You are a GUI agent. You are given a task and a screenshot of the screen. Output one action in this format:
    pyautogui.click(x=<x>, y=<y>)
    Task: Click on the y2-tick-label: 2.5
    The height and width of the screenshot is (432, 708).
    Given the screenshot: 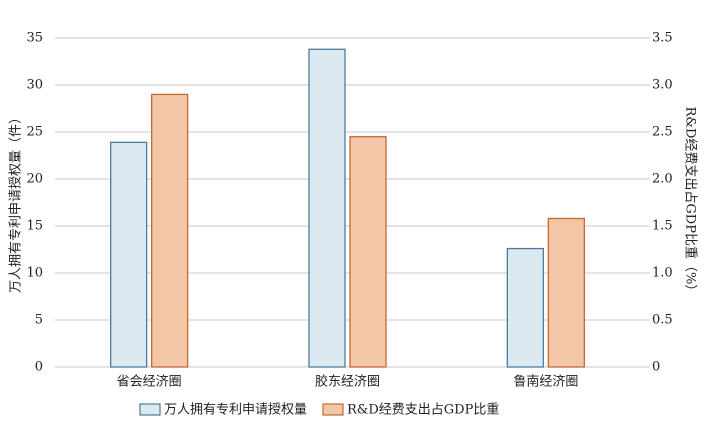 What is the action you would take?
    pyautogui.click(x=662, y=132)
    